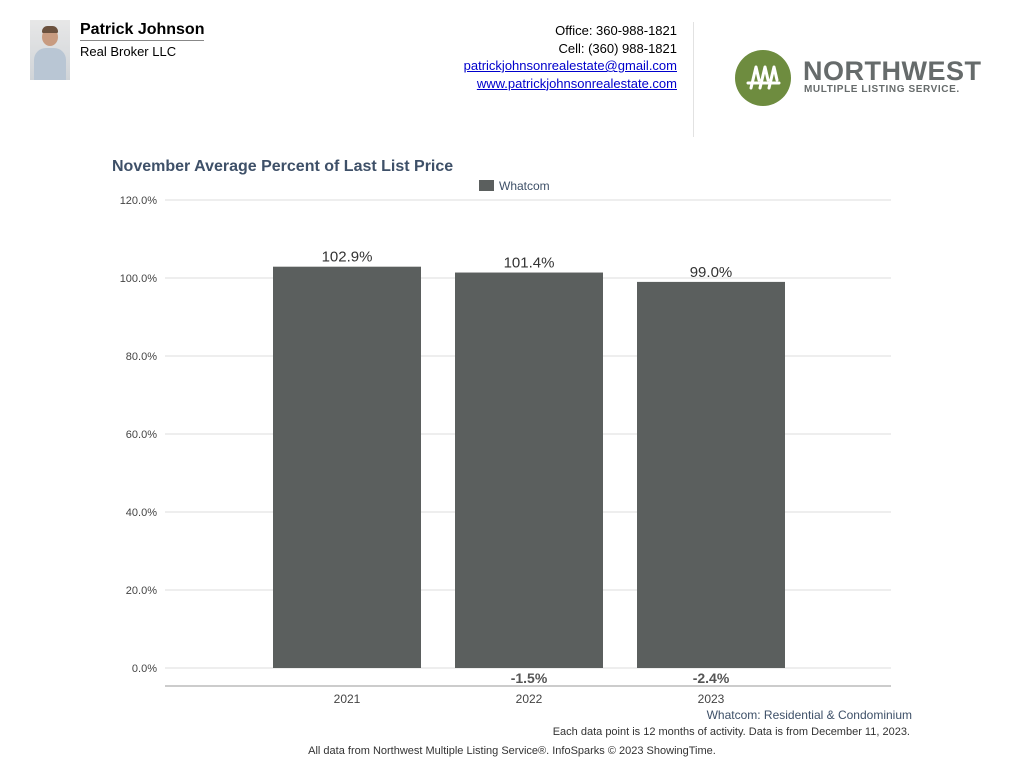 The width and height of the screenshot is (1024, 768). Describe the element at coordinates (617, 48) in the screenshot. I see `cell-phone: Cell: (360) 988-1821` at that location.